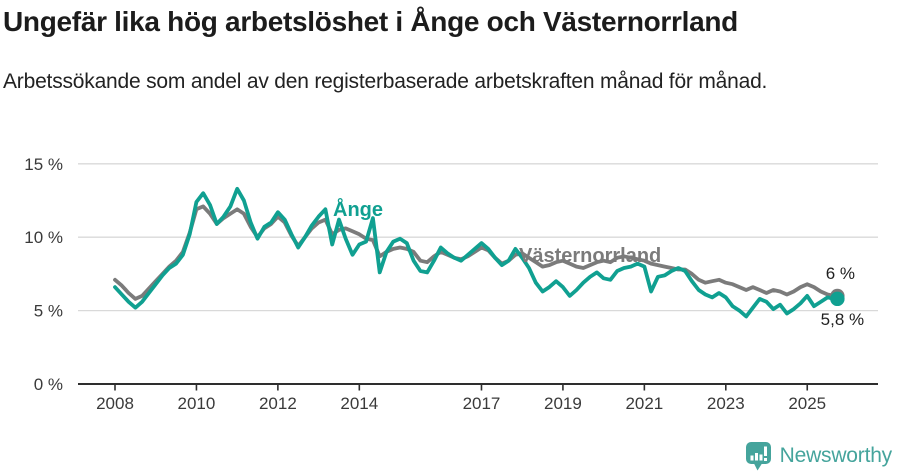 The height and width of the screenshot is (474, 900). What do you see at coordinates (358, 209) in the screenshot?
I see `series-name-label: Ånge` at bounding box center [358, 209].